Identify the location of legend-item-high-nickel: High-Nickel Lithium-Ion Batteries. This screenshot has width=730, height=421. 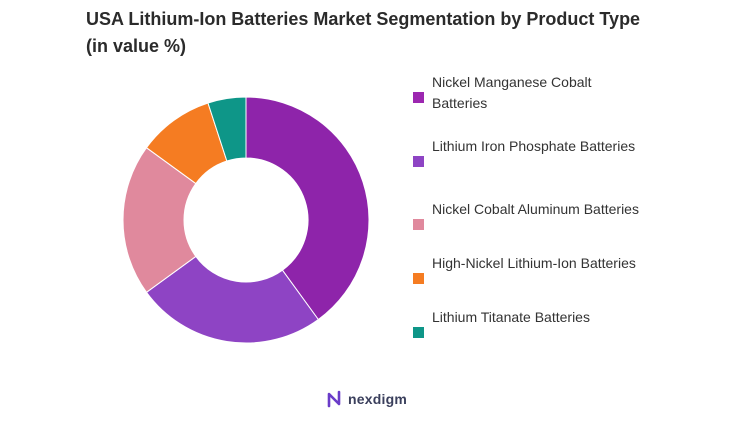
(563, 268).